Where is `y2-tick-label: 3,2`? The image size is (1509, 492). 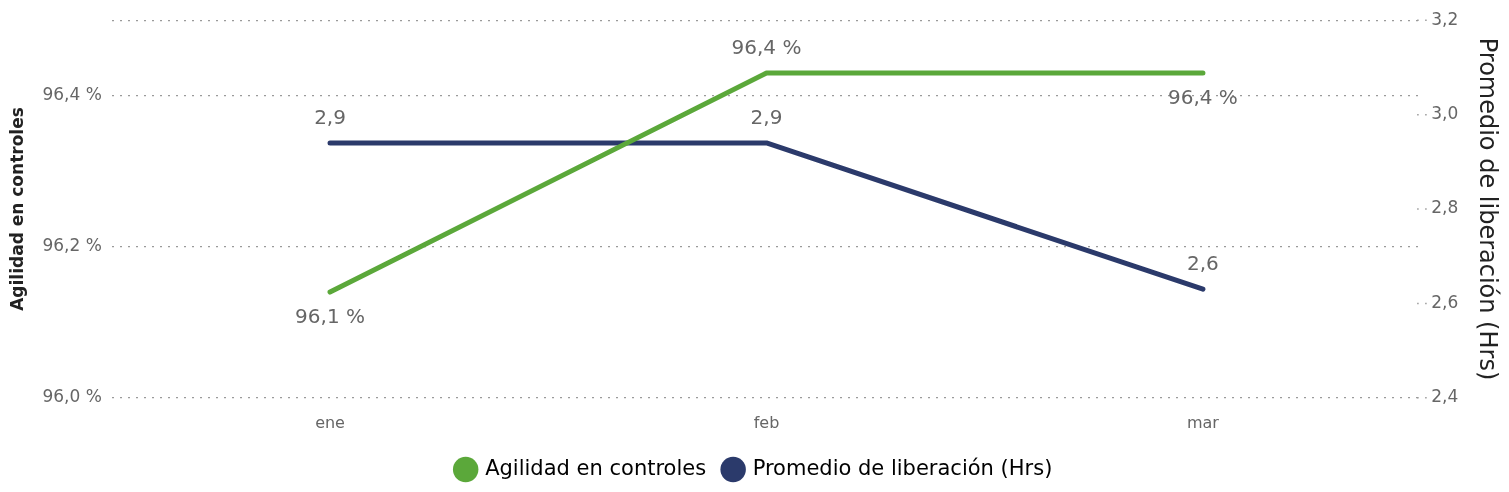 y2-tick-label: 3,2 is located at coordinates (1445, 18).